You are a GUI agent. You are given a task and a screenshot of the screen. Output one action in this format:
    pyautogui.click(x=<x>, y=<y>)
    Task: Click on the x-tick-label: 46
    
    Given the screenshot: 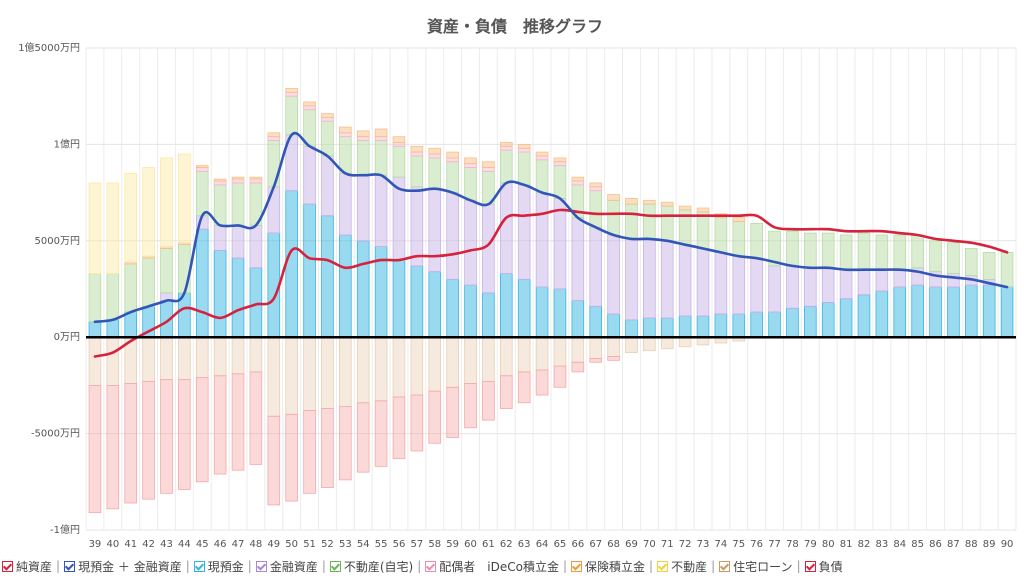 What is the action you would take?
    pyautogui.click(x=220, y=544)
    